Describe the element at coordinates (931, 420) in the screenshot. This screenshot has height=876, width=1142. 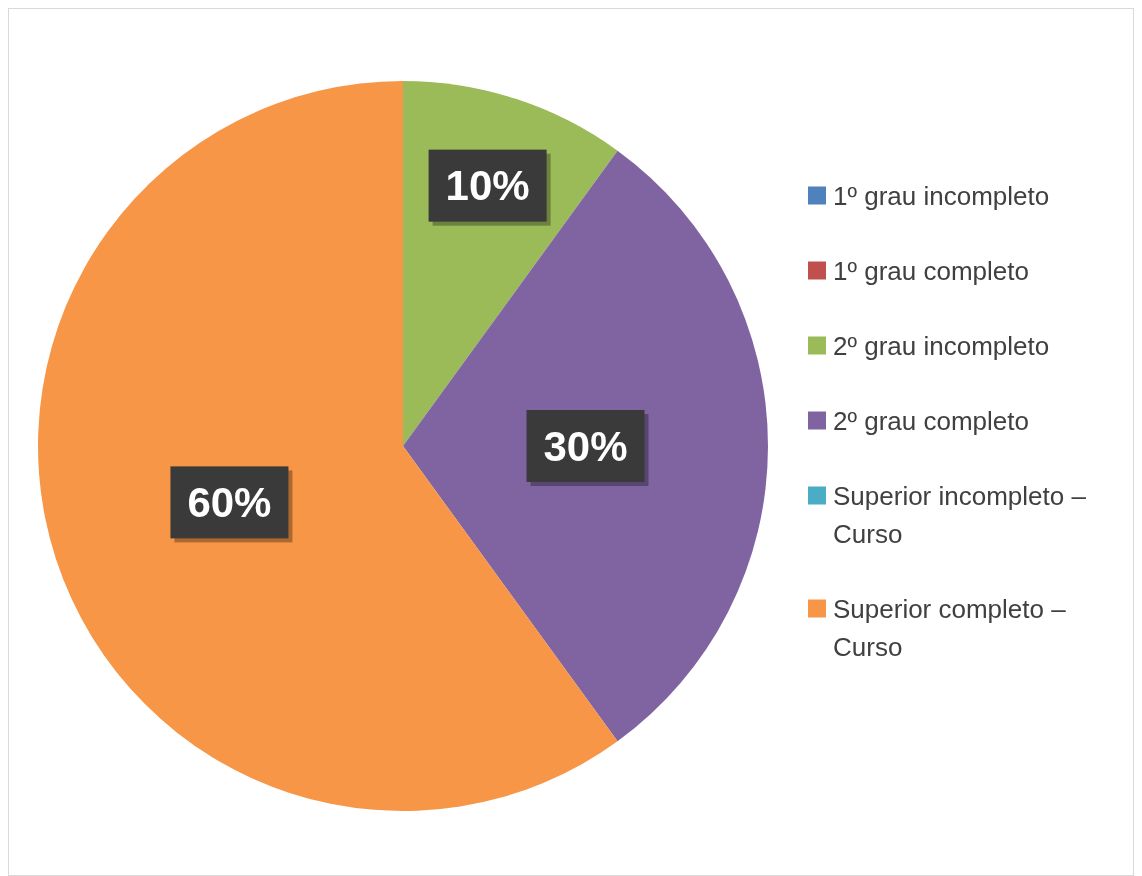
I see `legend-label: 2º grau completo` at that location.